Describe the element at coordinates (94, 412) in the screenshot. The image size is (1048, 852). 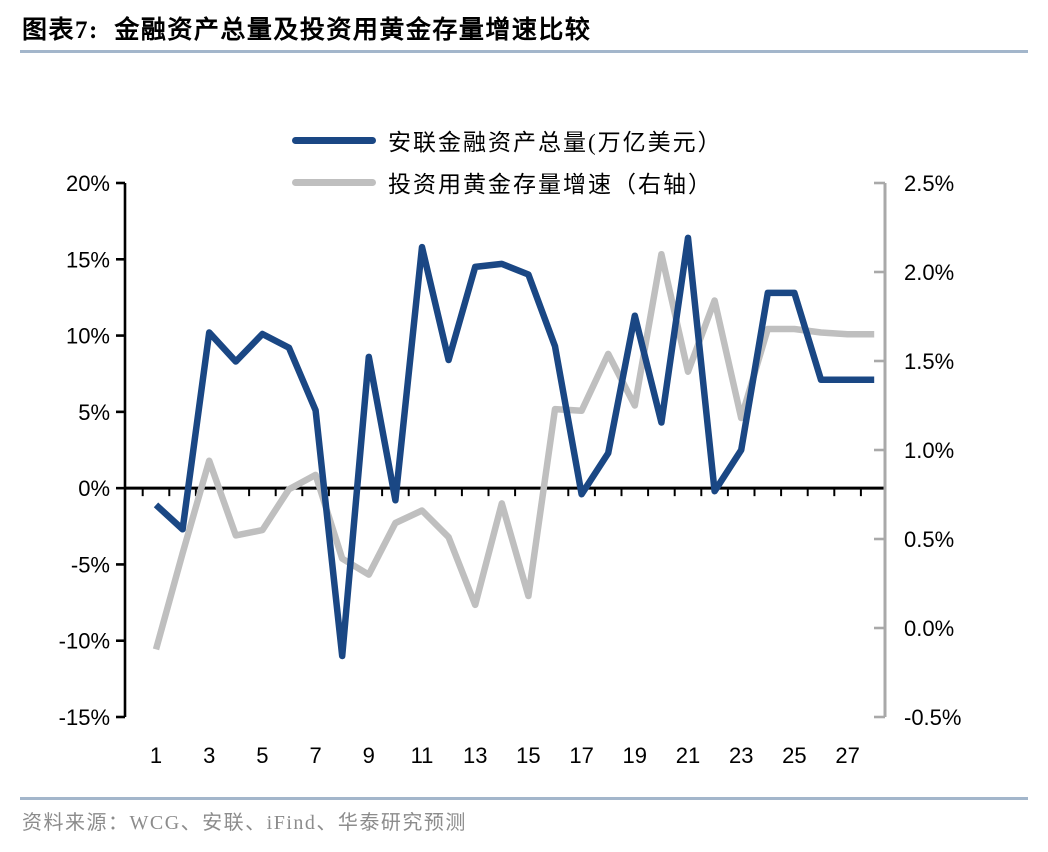
I see `left-axis-tick-label: 5%` at that location.